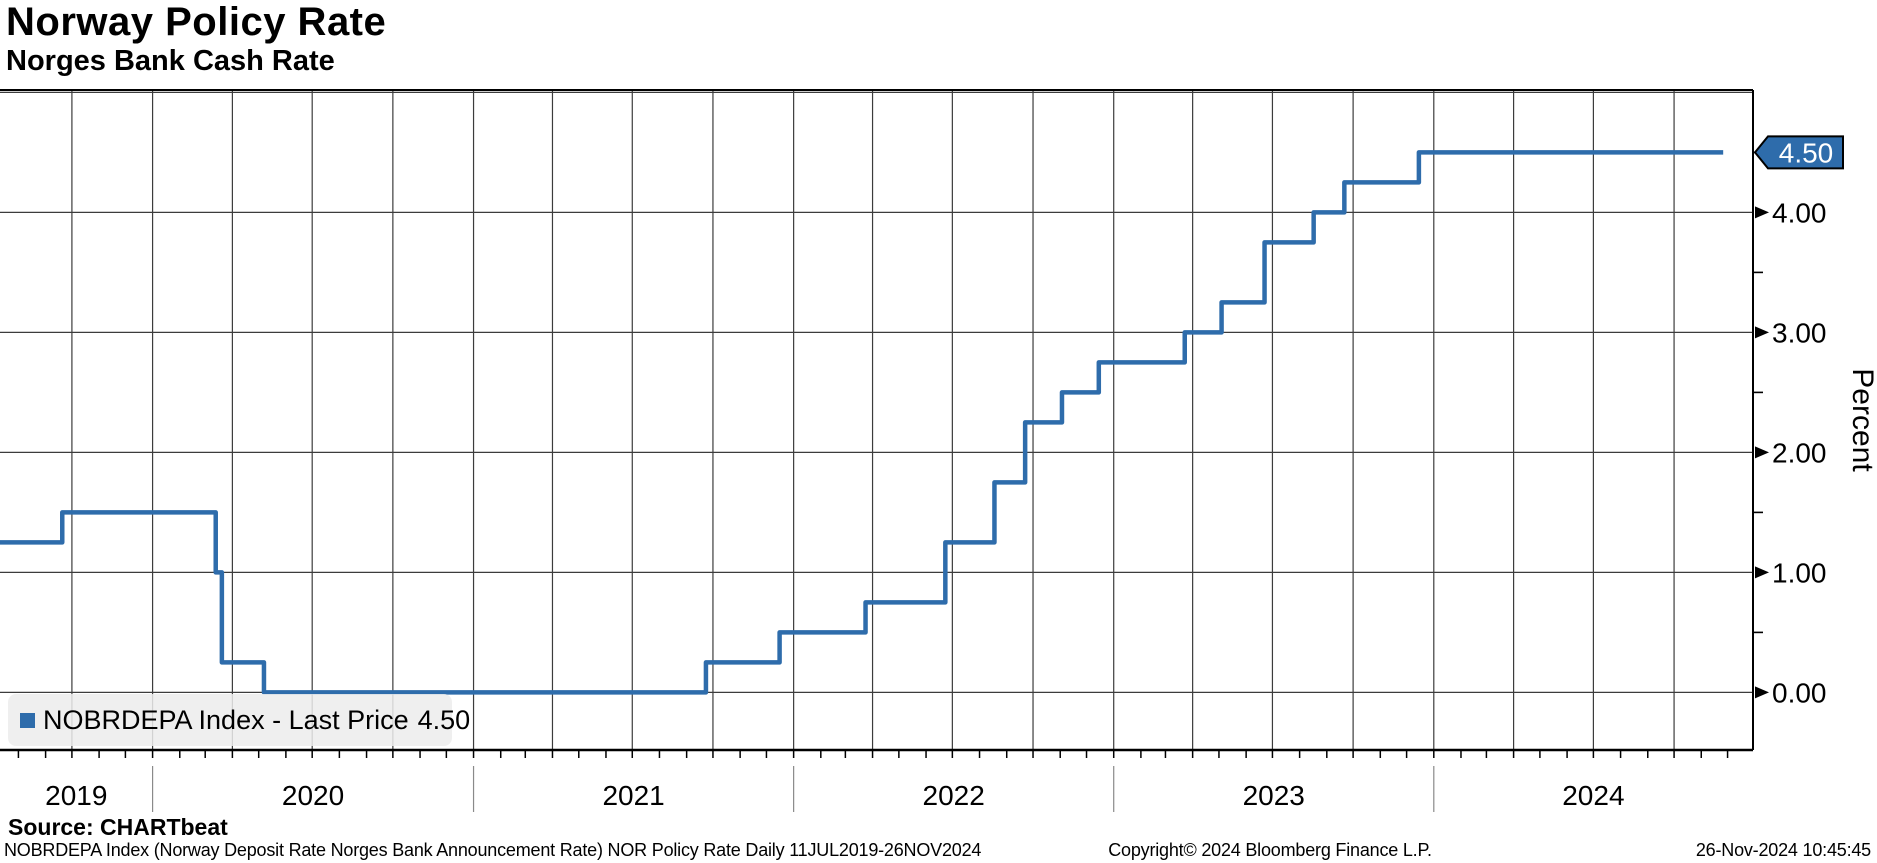 The height and width of the screenshot is (863, 1877). What do you see at coordinates (226, 719) in the screenshot?
I see `legend-label: NOBRDEPA Index - Last Price` at bounding box center [226, 719].